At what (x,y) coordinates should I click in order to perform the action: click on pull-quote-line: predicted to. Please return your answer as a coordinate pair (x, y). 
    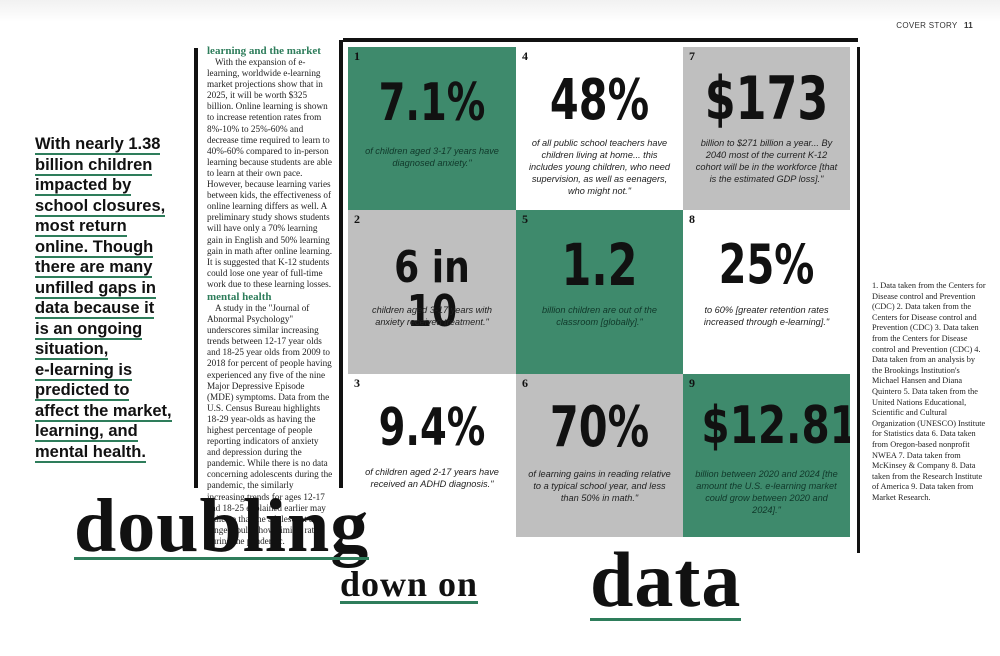
    Looking at the image, I should click on (82, 391).